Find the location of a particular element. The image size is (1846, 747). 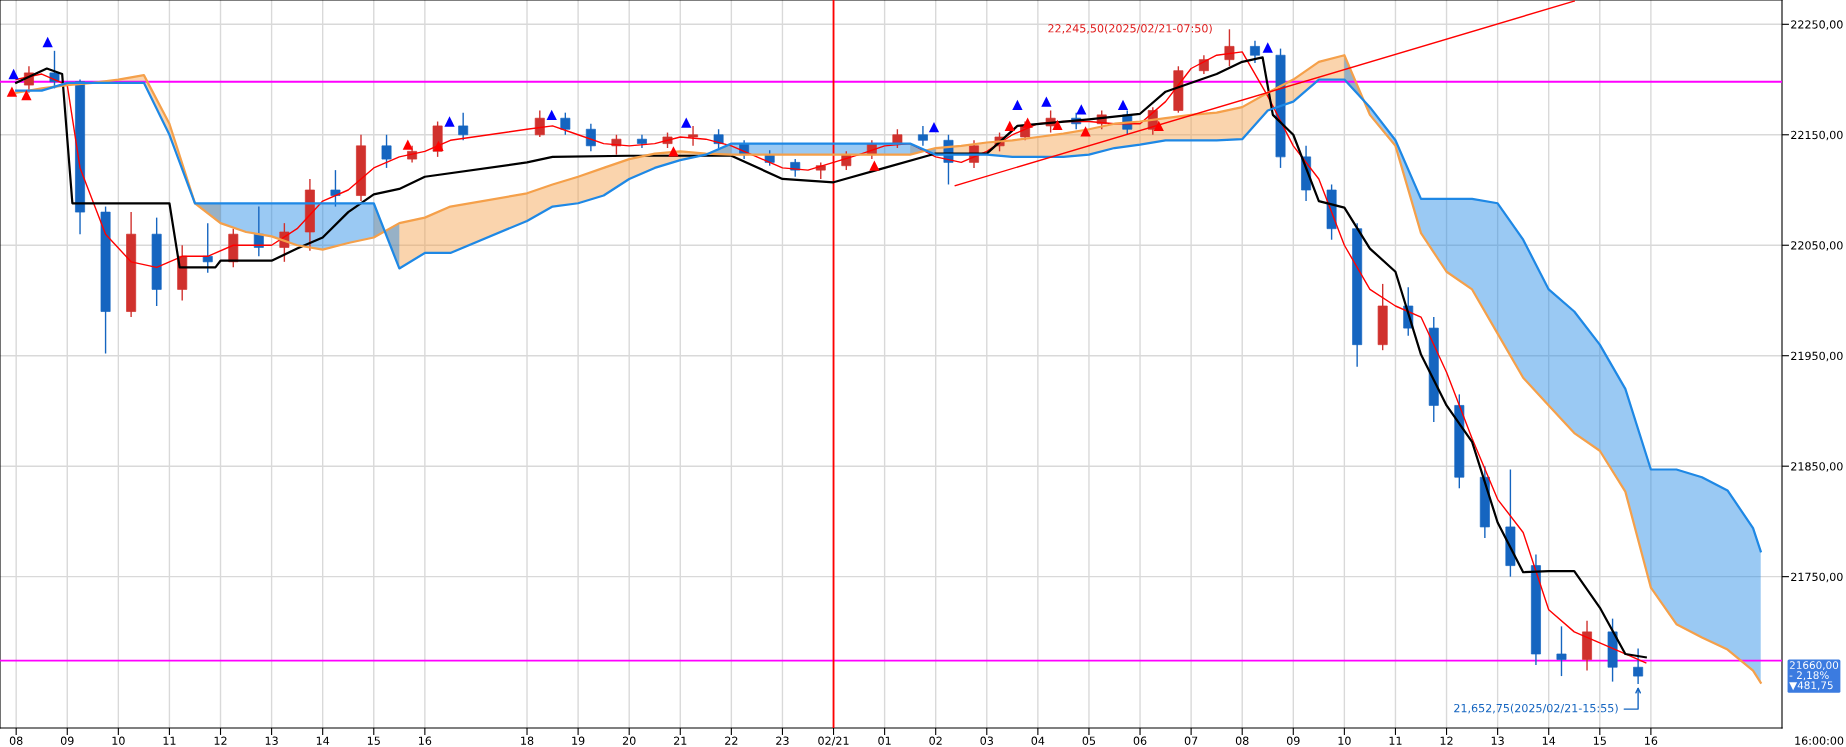

y-tick-label: 21850,00 is located at coordinates (1817, 467).